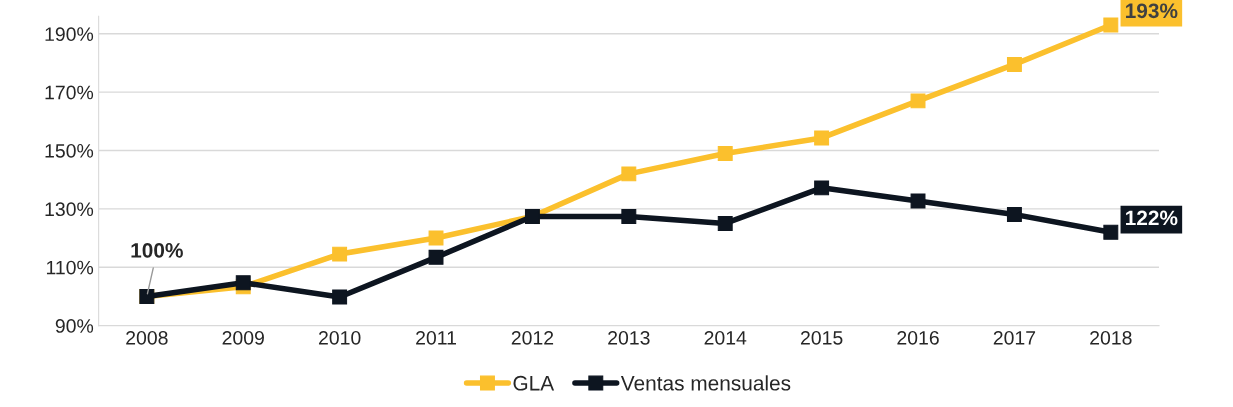  What do you see at coordinates (1152, 218) in the screenshot?
I see `data-label: 122%` at bounding box center [1152, 218].